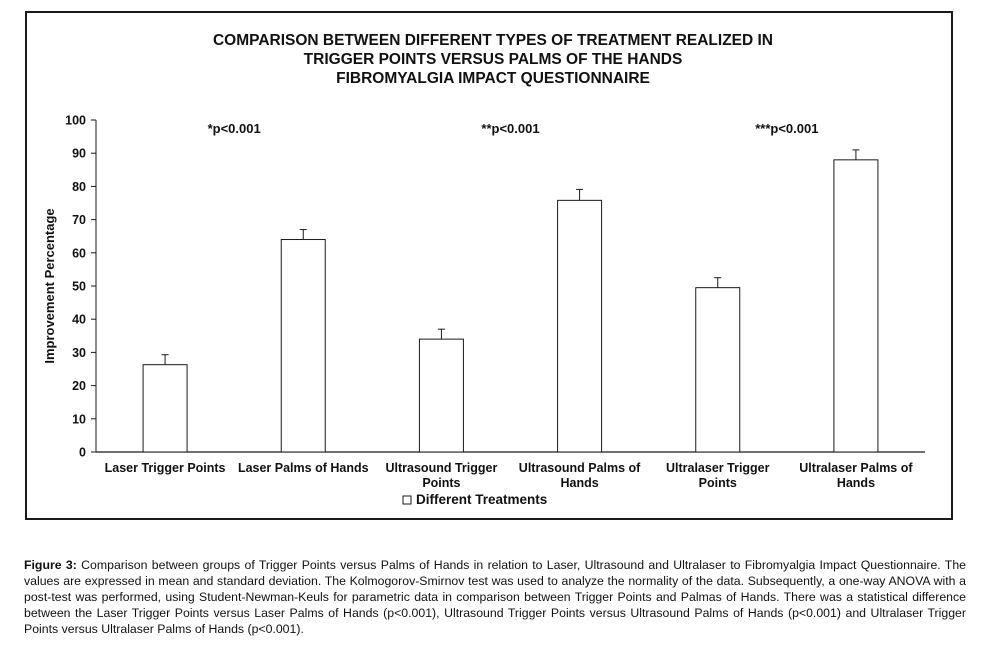  What do you see at coordinates (79, 253) in the screenshot?
I see `y-tick-label-60: 60` at bounding box center [79, 253].